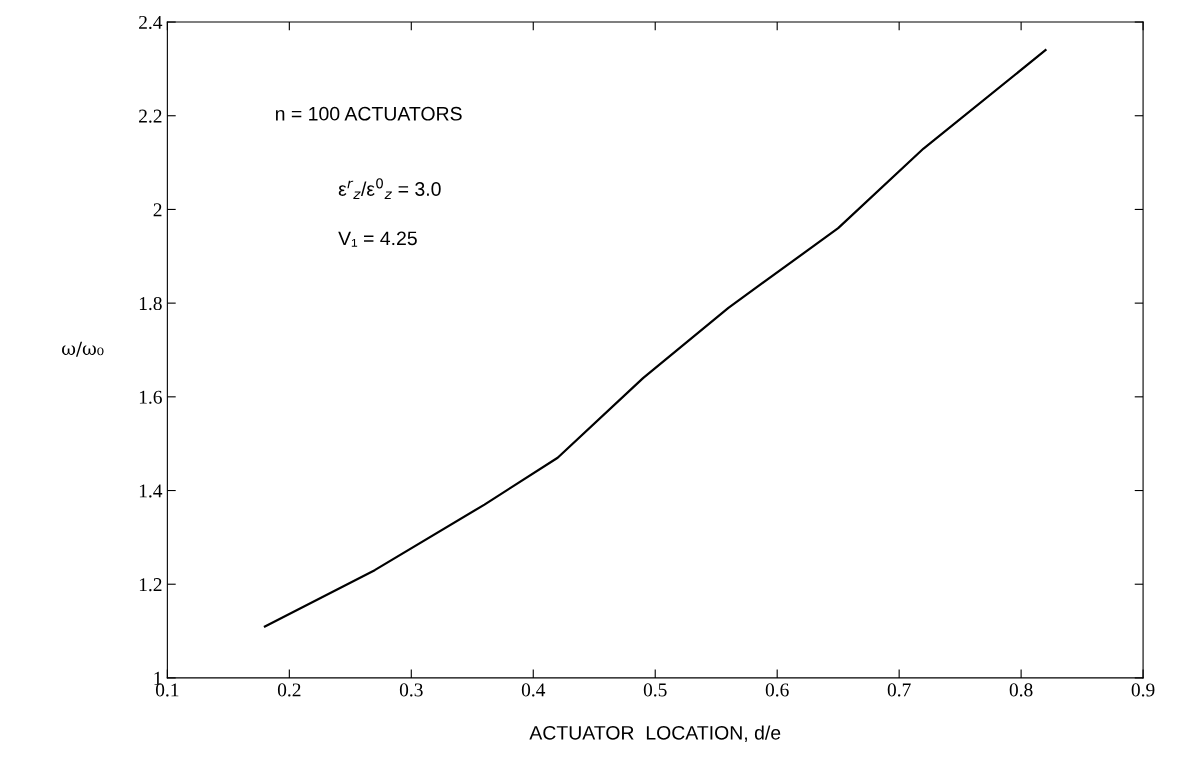  What do you see at coordinates (1021, 690) in the screenshot?
I see `x-tick-label: 0.8` at bounding box center [1021, 690].